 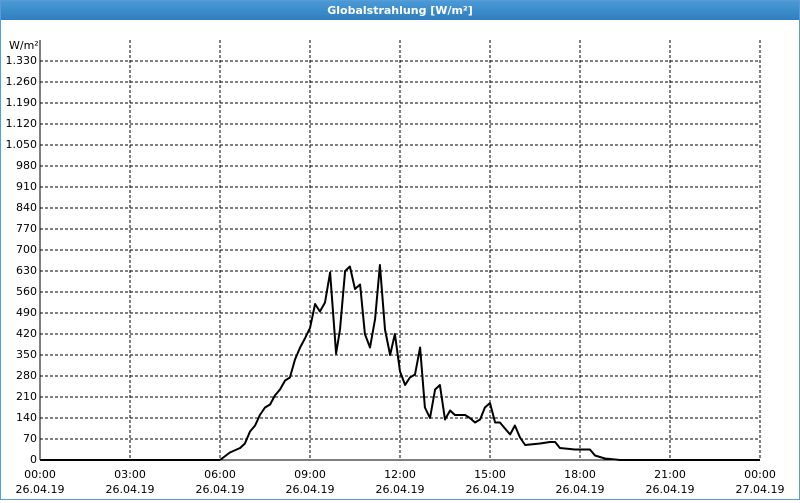 What do you see at coordinates (26, 228) in the screenshot?
I see `y-tick-label: 770` at bounding box center [26, 228].